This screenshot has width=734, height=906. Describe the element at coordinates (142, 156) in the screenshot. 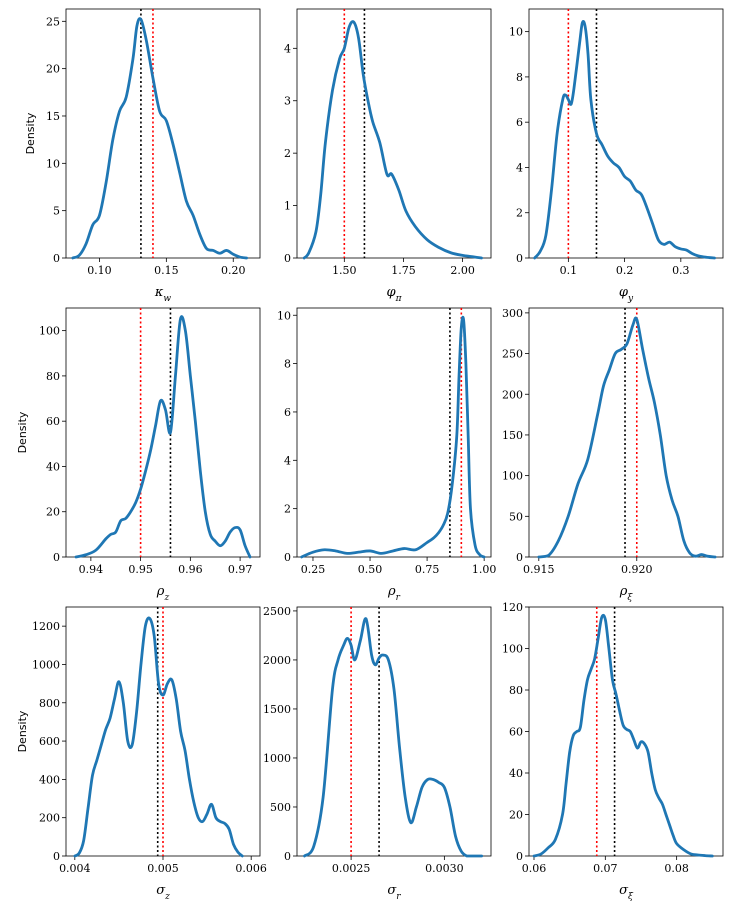

I see `panel-1: 0.10 0.15 0.20 0 5 10 15 20 25 κw Density` at that location.